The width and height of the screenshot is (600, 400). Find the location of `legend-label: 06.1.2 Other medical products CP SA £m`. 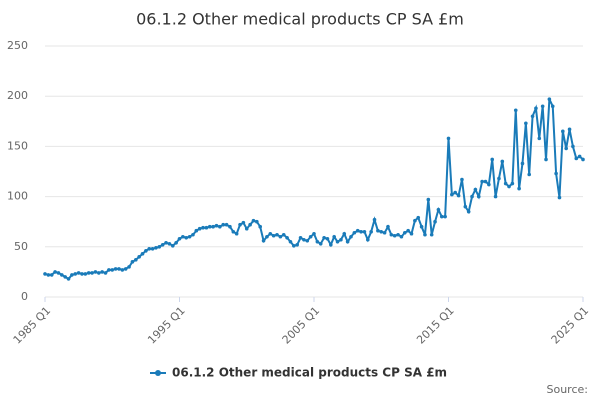

legend-label: 06.1.2 Other medical products CP SA £m is located at coordinates (309, 373).